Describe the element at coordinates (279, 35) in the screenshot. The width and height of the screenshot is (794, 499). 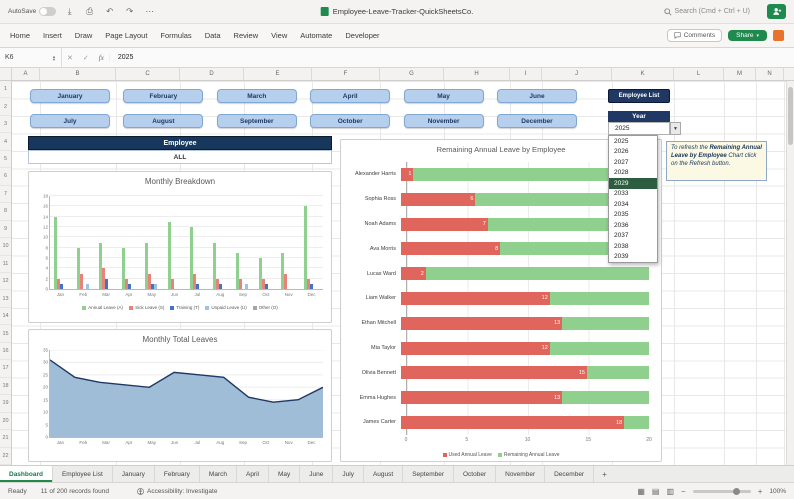
I see `ribbon-tab-view: View` at that location.